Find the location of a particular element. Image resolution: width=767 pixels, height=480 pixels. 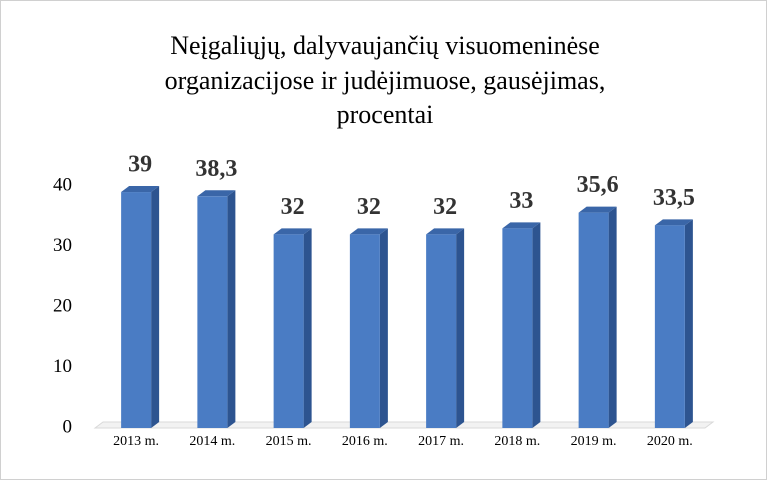

floor is located at coordinates (404, 425).